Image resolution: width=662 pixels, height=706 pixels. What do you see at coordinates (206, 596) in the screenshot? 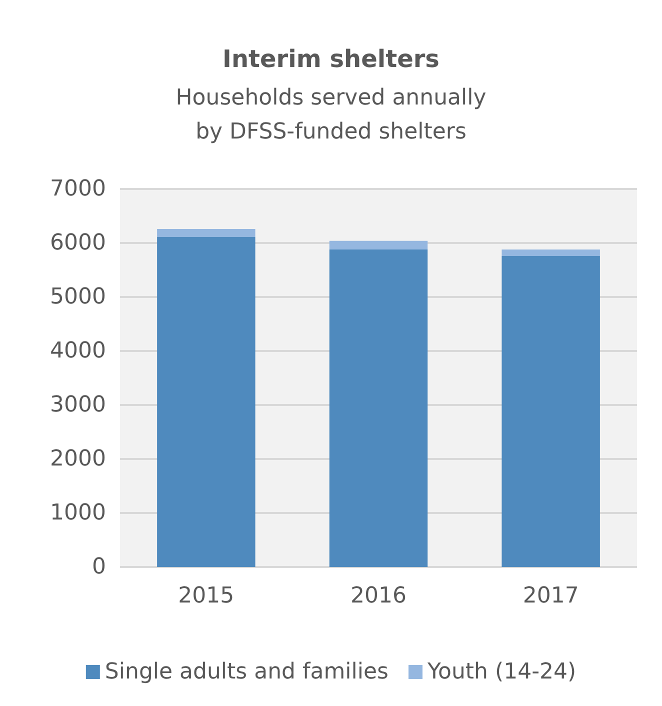
I see `x-tick-label: 2015` at bounding box center [206, 596].